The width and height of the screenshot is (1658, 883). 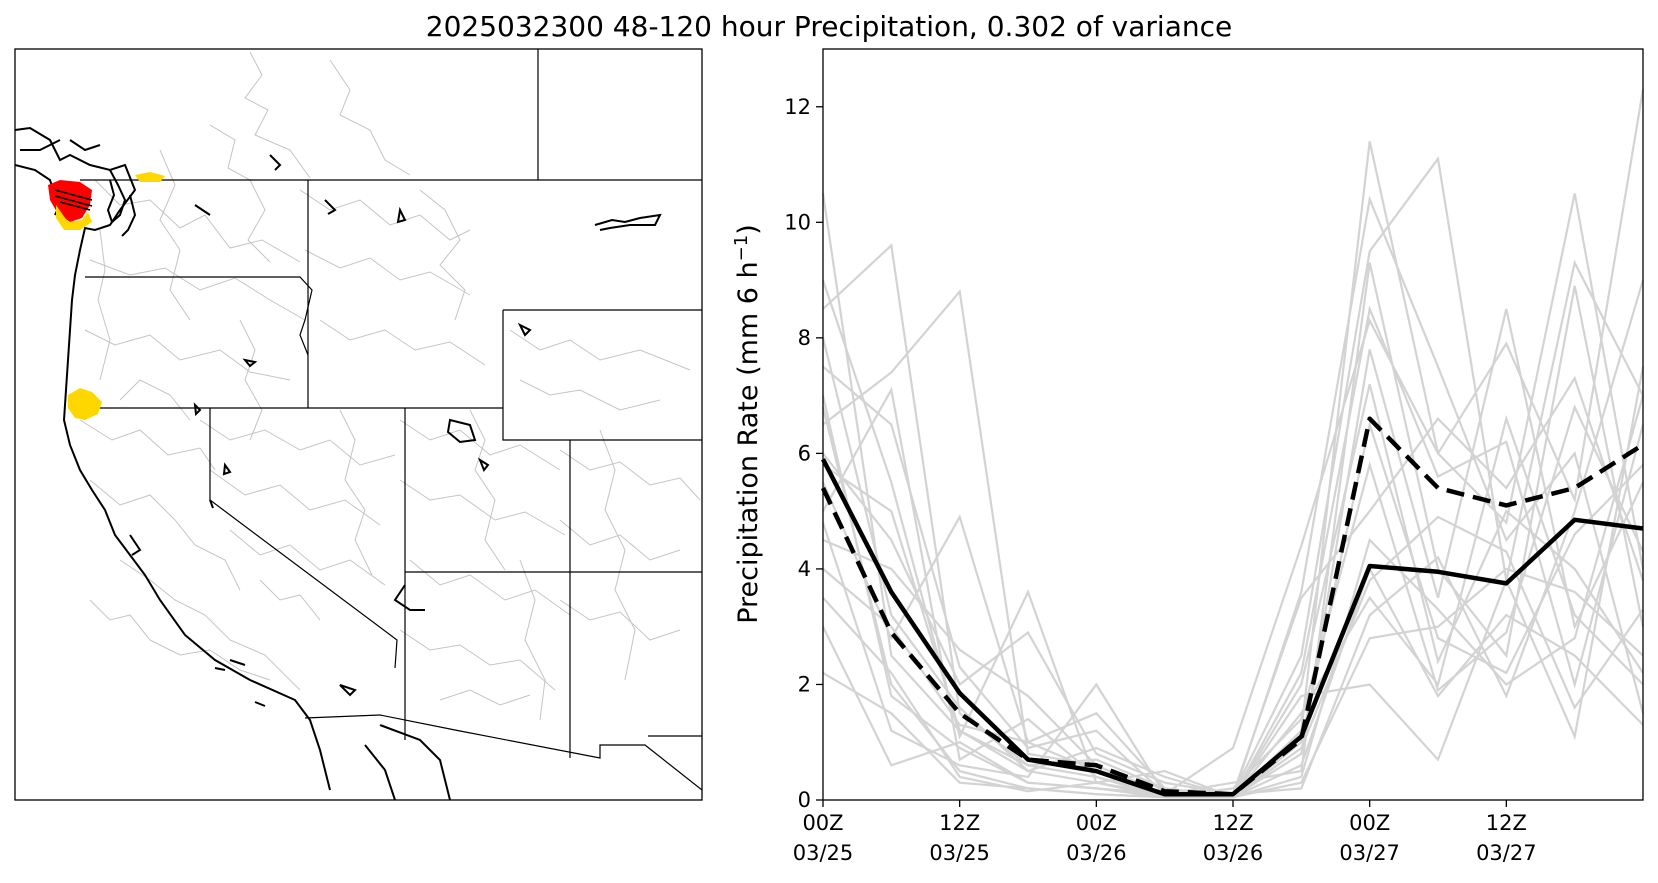 What do you see at coordinates (804, 800) in the screenshot?
I see `y-tick-label: 0` at bounding box center [804, 800].